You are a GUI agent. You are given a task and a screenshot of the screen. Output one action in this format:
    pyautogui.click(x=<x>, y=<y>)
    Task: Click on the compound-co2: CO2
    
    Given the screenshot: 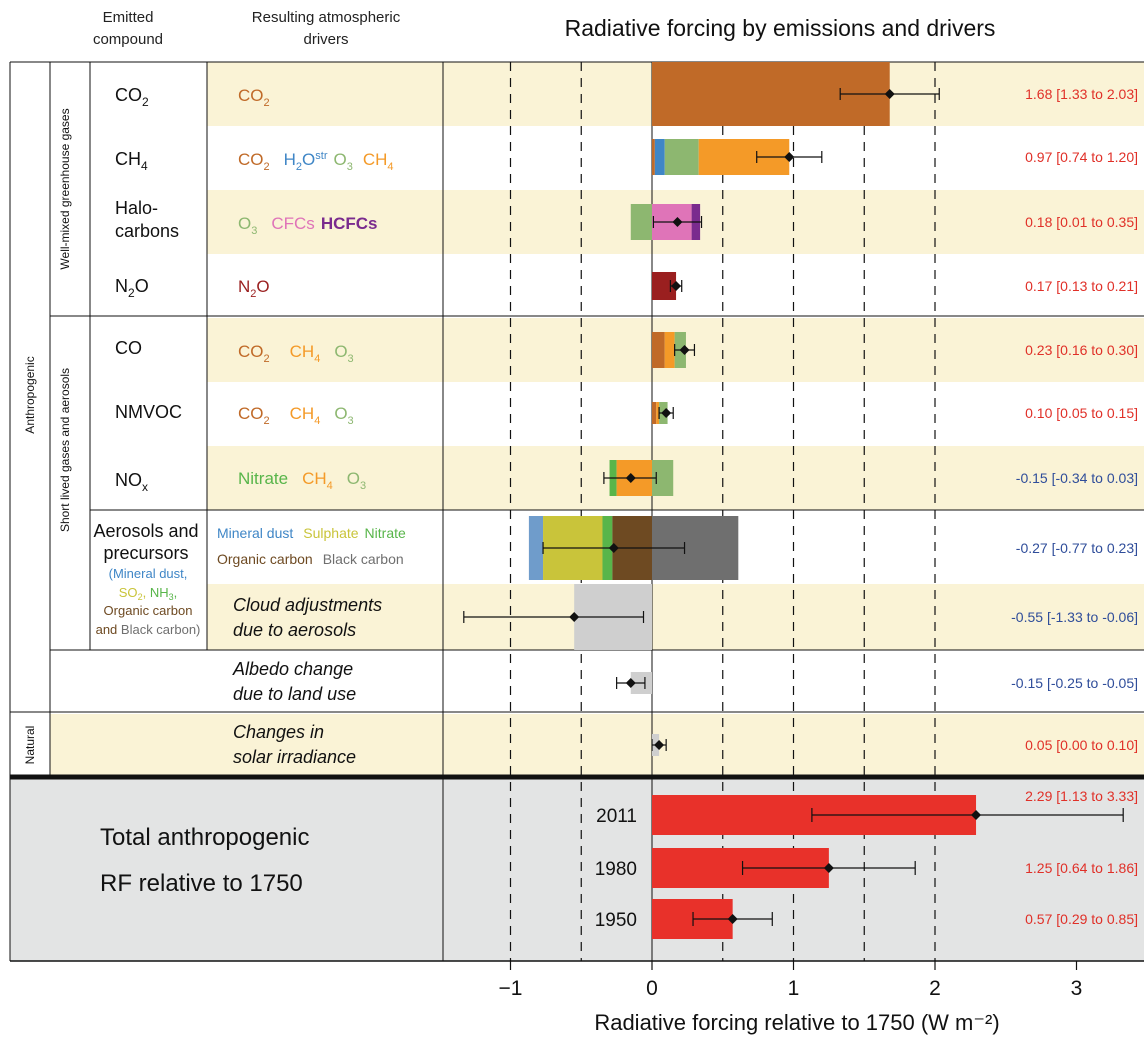 What is the action you would take?
    pyautogui.click(x=132, y=97)
    